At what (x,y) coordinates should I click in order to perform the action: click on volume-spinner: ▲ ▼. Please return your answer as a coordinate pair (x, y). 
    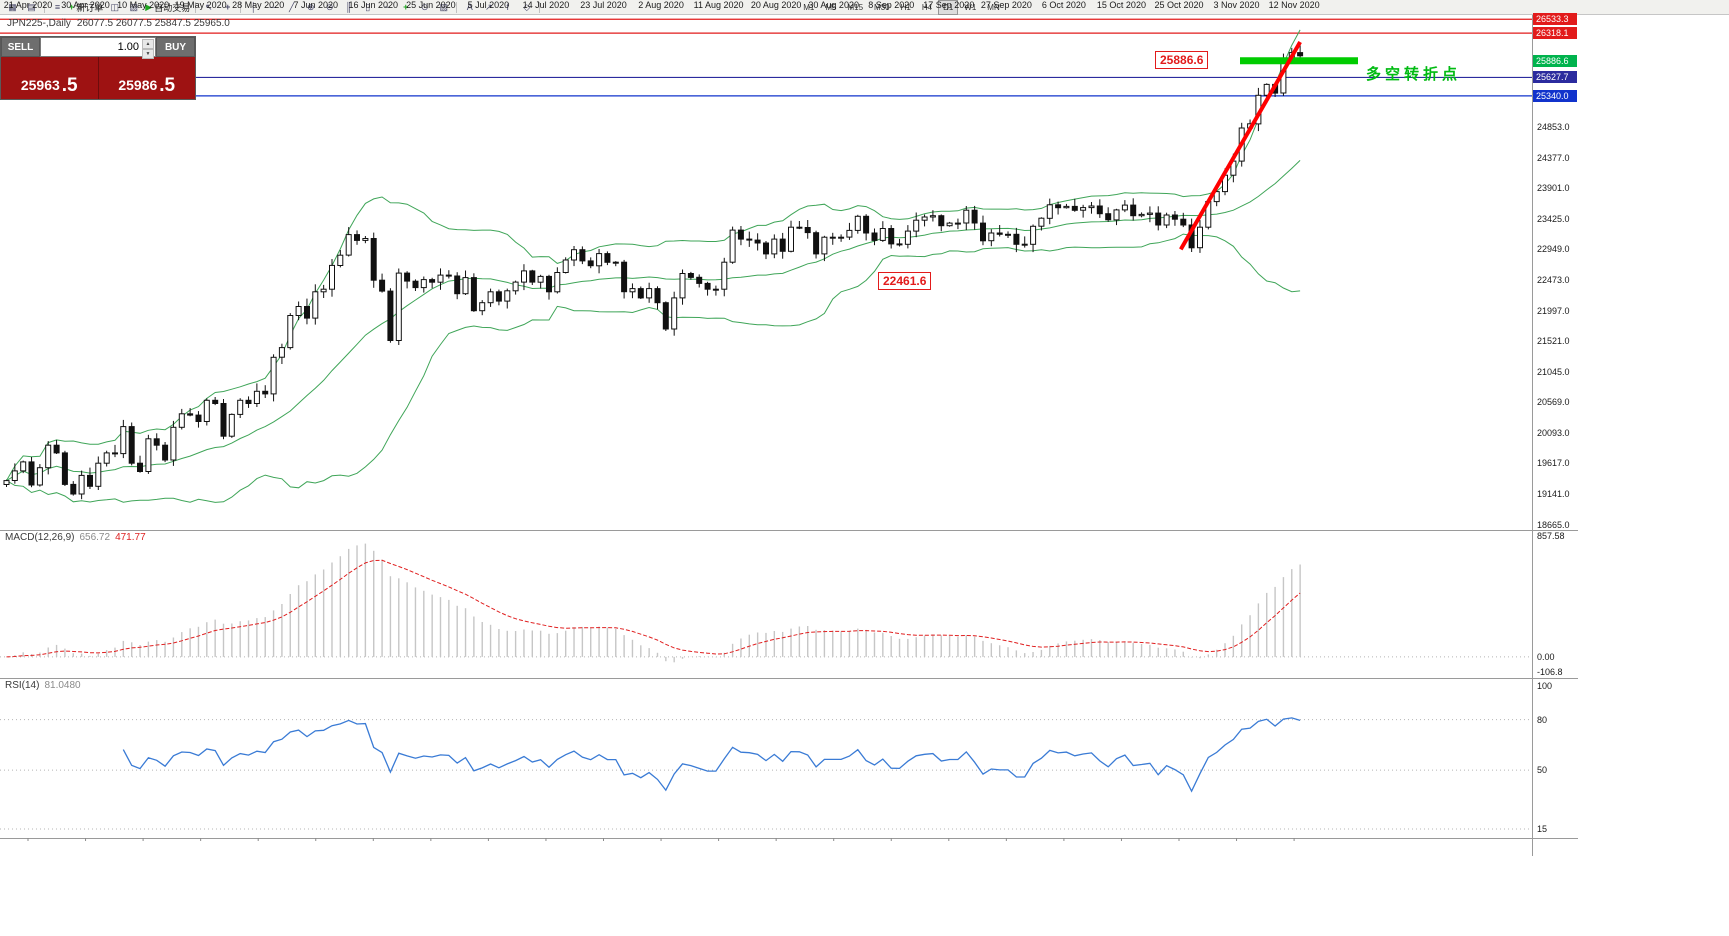
    Looking at the image, I should click on (148, 49).